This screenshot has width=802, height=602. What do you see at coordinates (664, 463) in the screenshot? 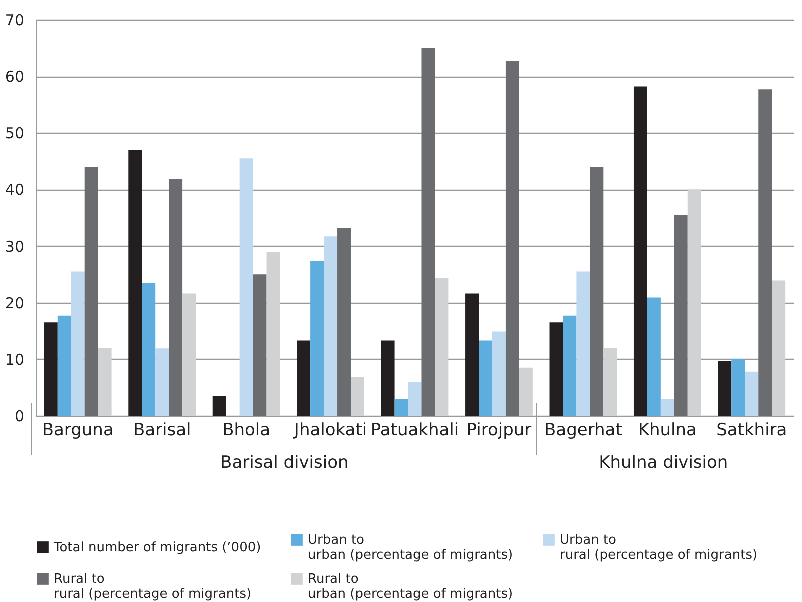
I see `text: Khulna division` at bounding box center [664, 463].